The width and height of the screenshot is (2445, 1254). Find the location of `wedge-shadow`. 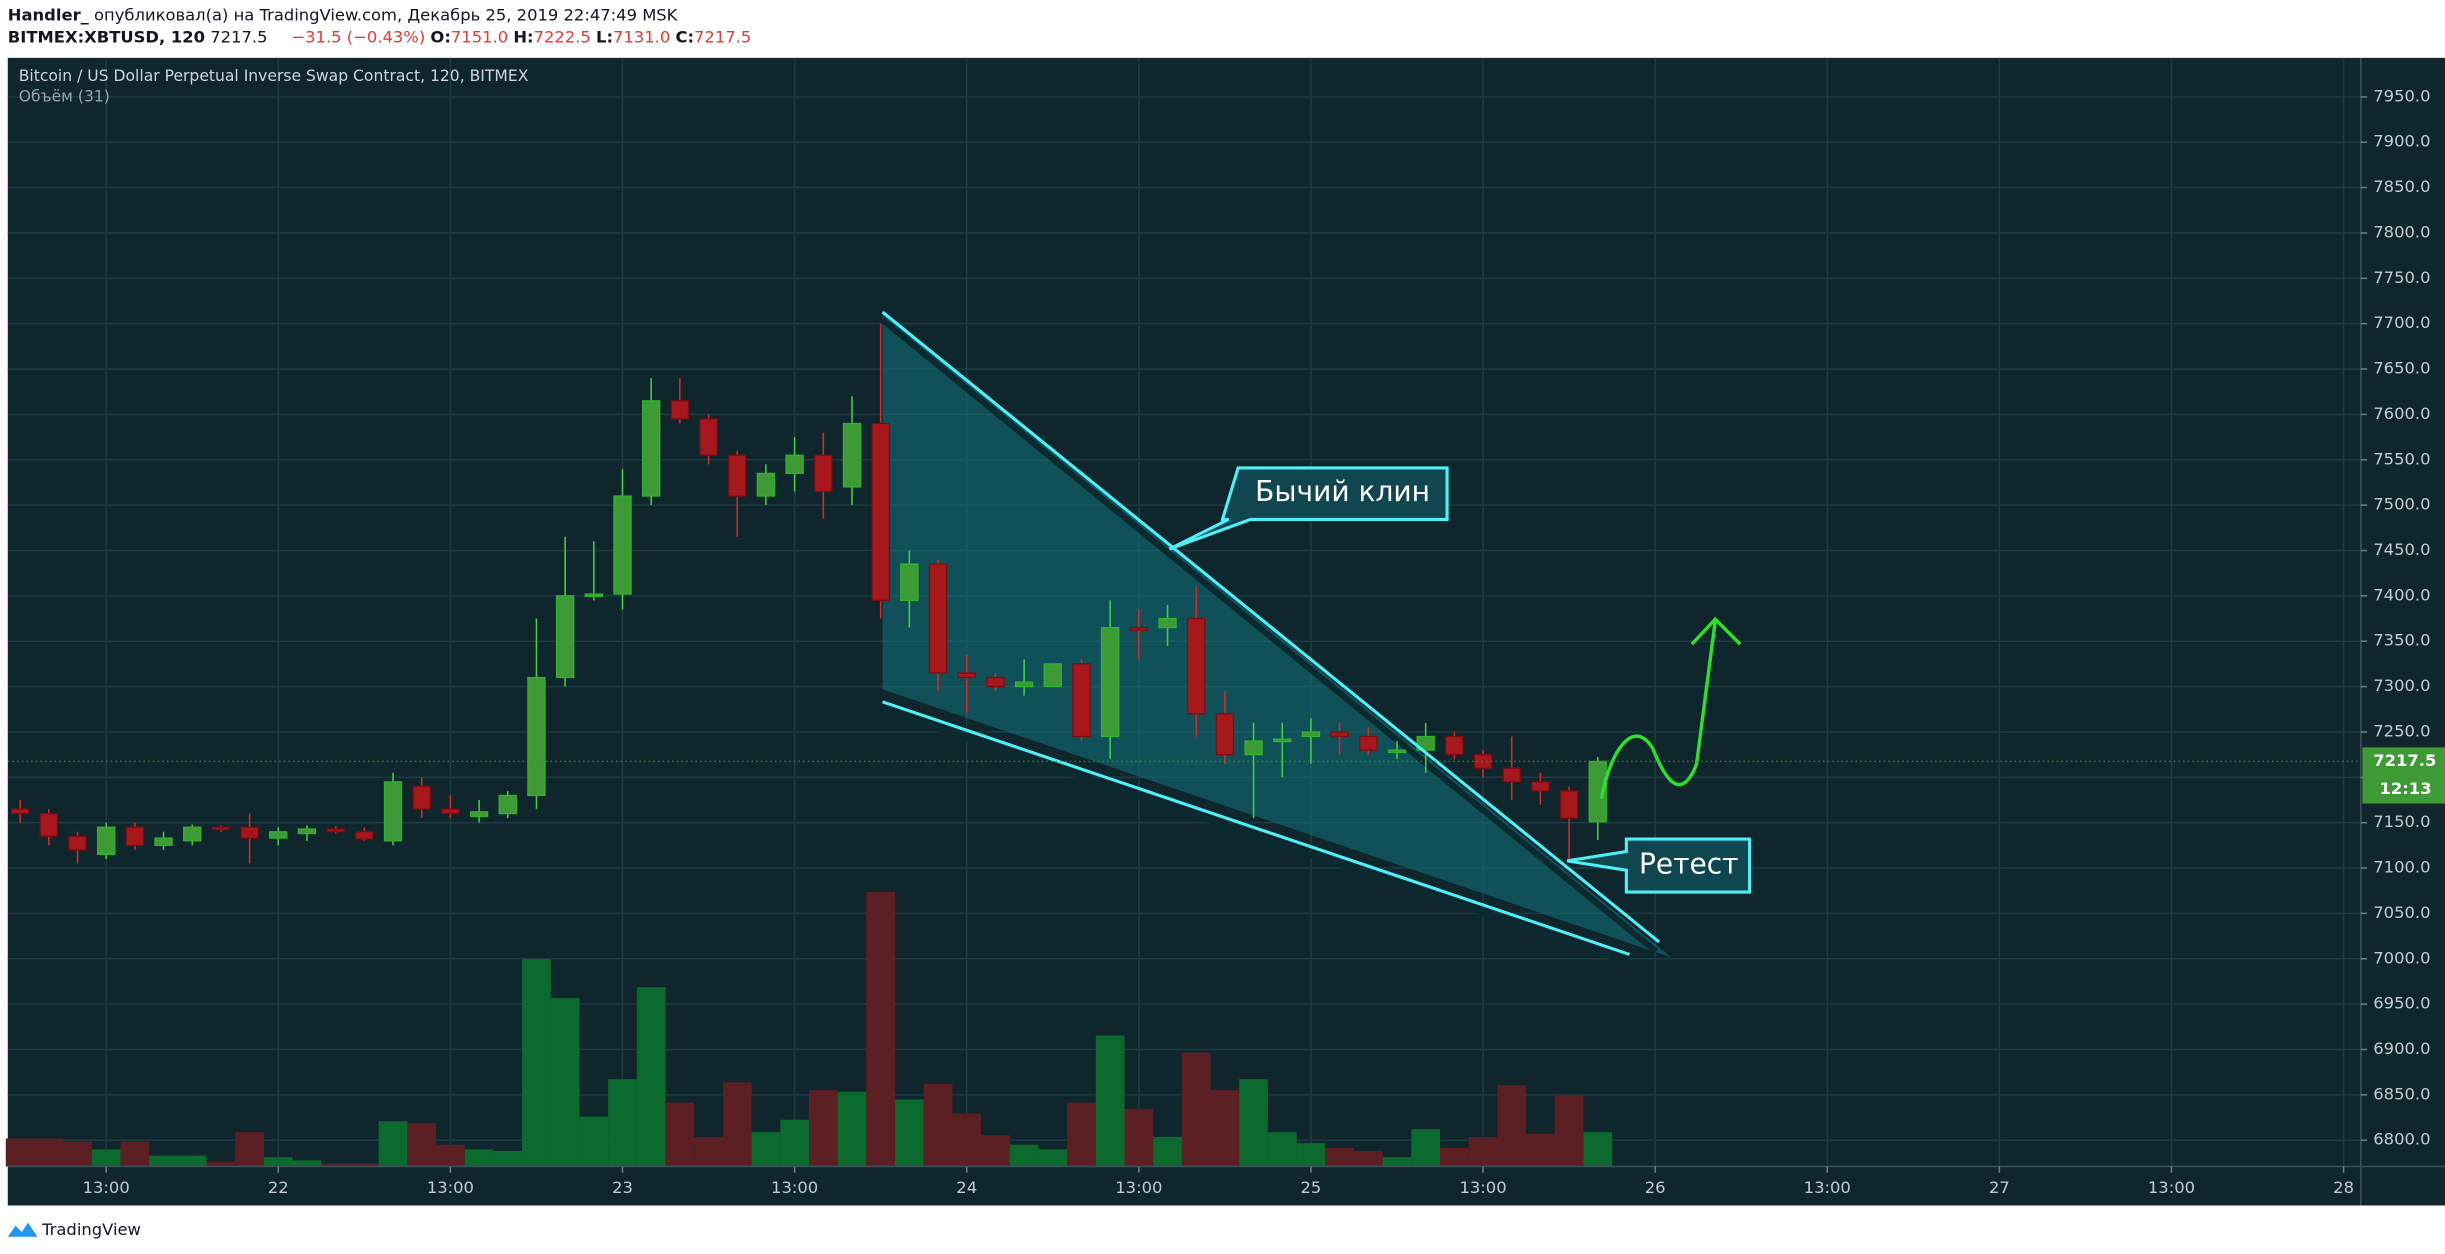

wedge-shadow is located at coordinates (1256, 836).